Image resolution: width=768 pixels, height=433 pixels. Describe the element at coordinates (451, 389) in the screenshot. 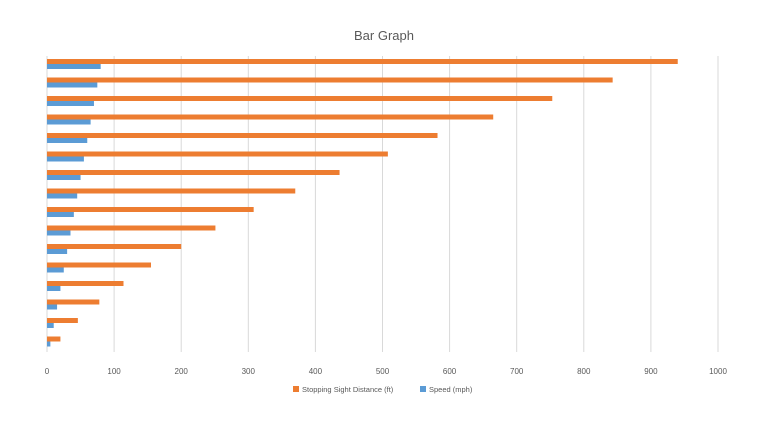

I see `legend-label-1: Speed (mph)` at that location.